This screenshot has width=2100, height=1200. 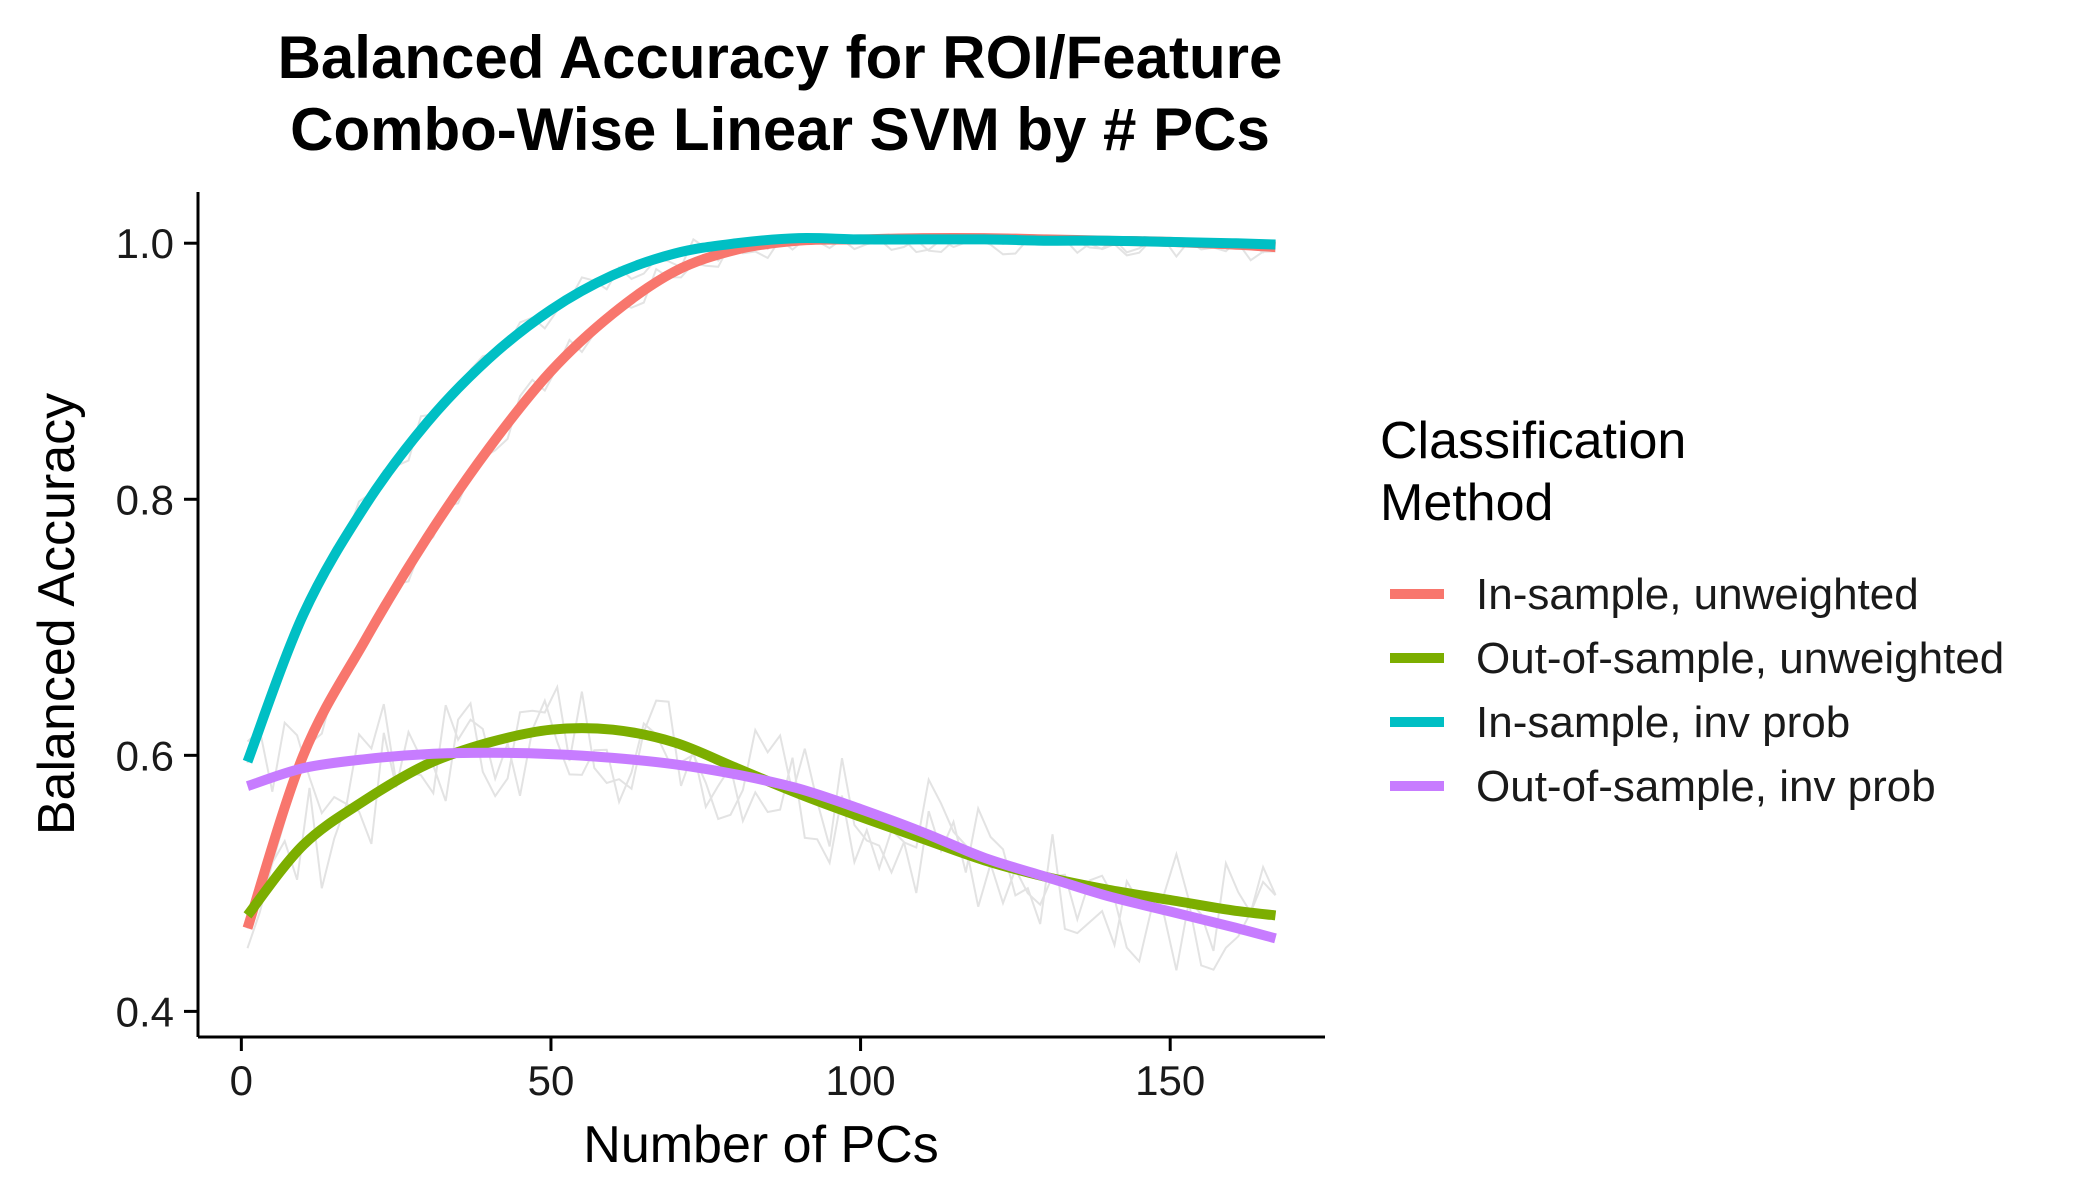 I want to click on y-axis-ticks: 0.4 0.6 0.8 1.0, so click(x=157, y=627).